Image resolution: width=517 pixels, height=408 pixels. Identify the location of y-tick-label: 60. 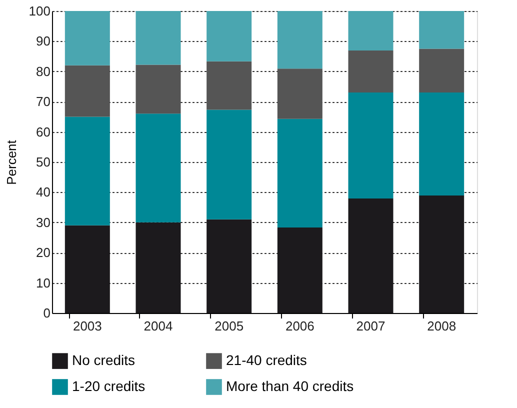
(43, 132).